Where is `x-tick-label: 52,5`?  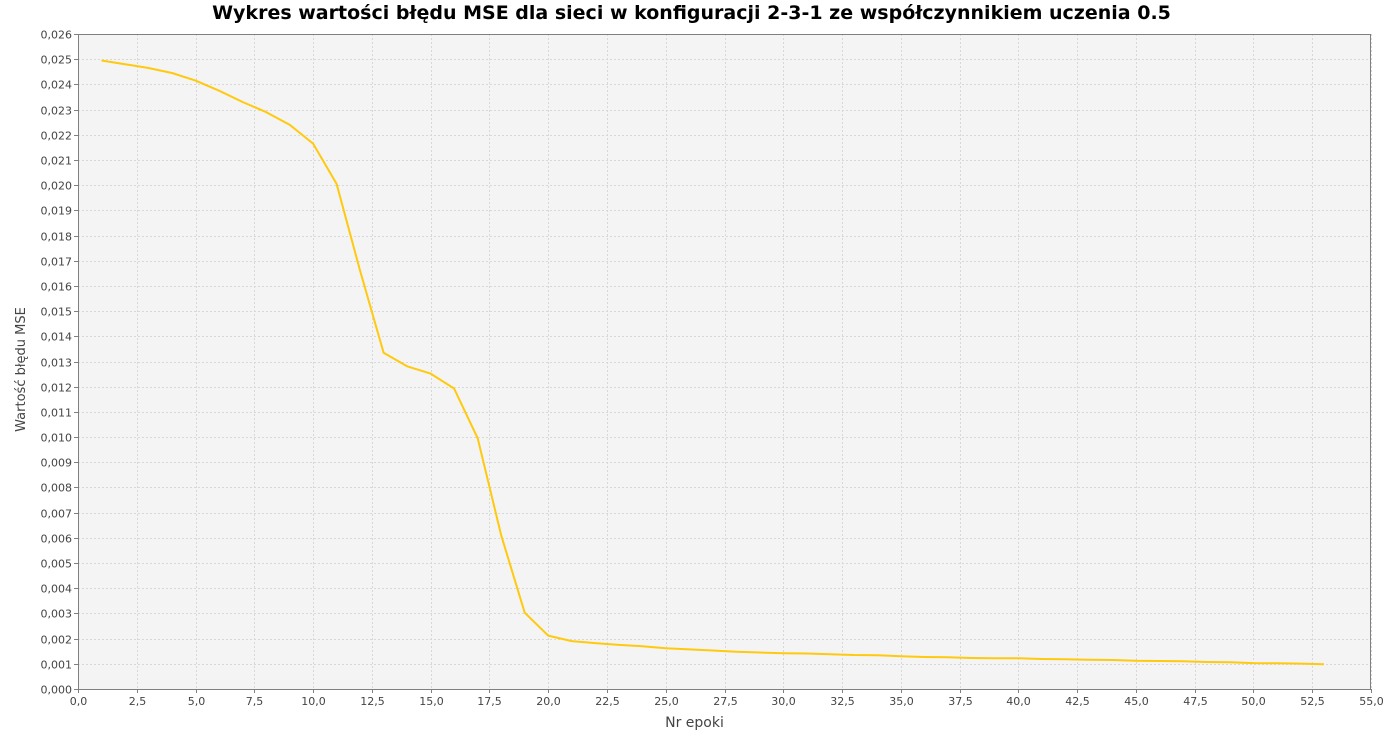 x-tick-label: 52,5 is located at coordinates (1312, 701).